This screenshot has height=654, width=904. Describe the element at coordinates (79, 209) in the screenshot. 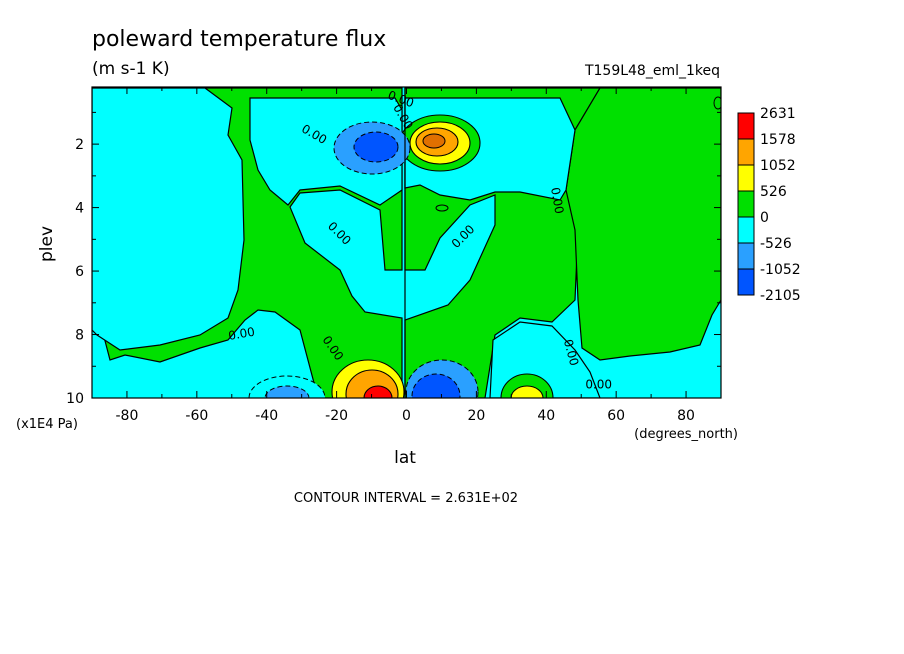

I see `y-tick-label: 4` at that location.